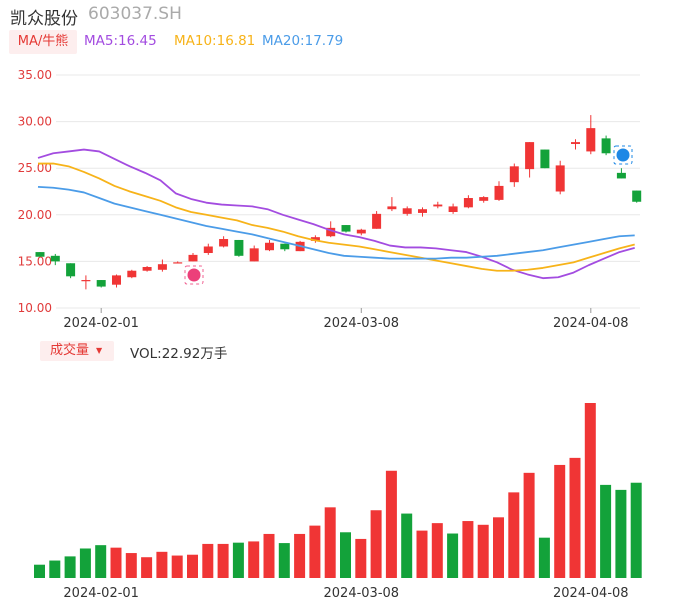  I want to click on volume-x-axis: 2024-02-01 2024-03-08 2024-04-08, so click(345, 593).